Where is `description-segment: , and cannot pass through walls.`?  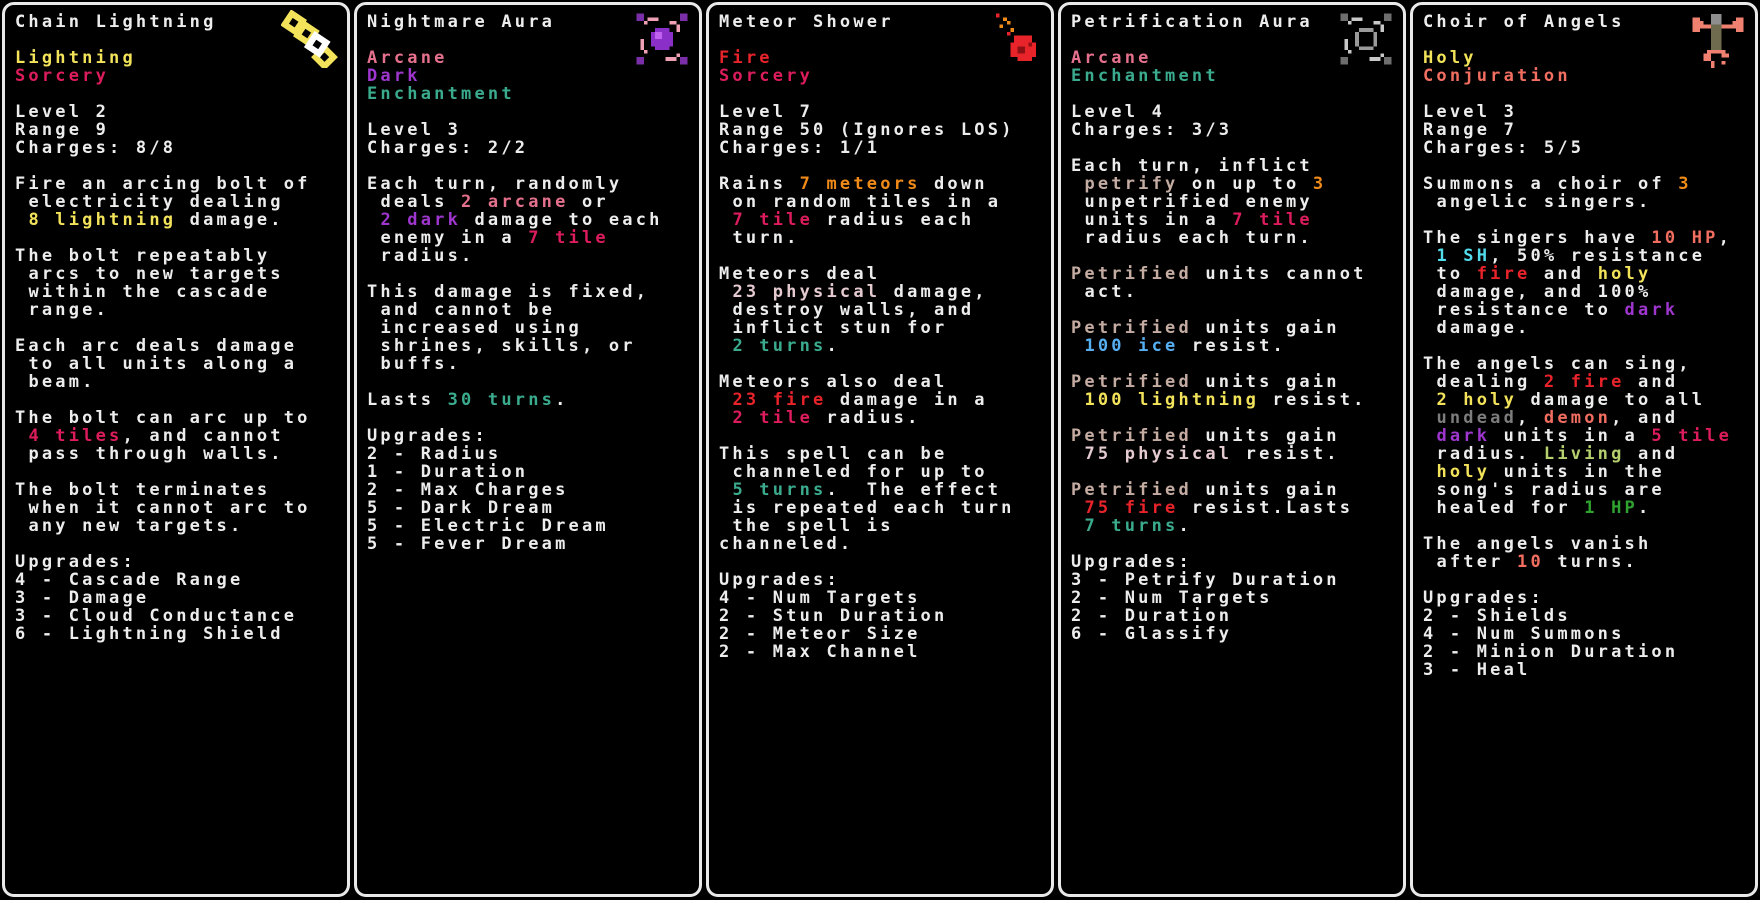
description-segment: , and cannot pass through walls. is located at coordinates (156, 445).